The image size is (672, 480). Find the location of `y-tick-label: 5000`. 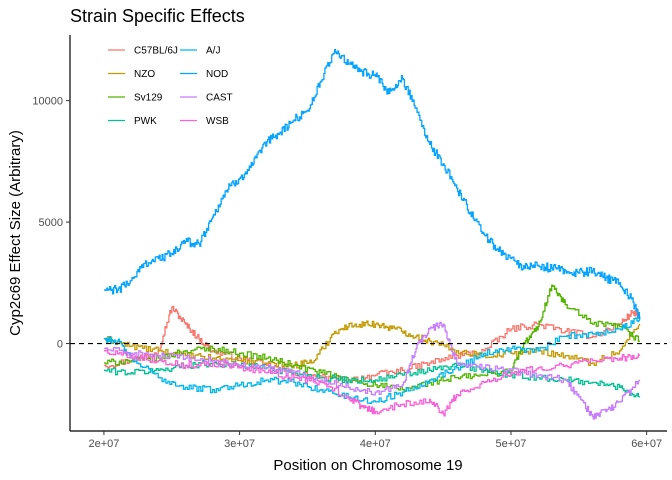

y-tick-label: 5000 is located at coordinates (51, 223).